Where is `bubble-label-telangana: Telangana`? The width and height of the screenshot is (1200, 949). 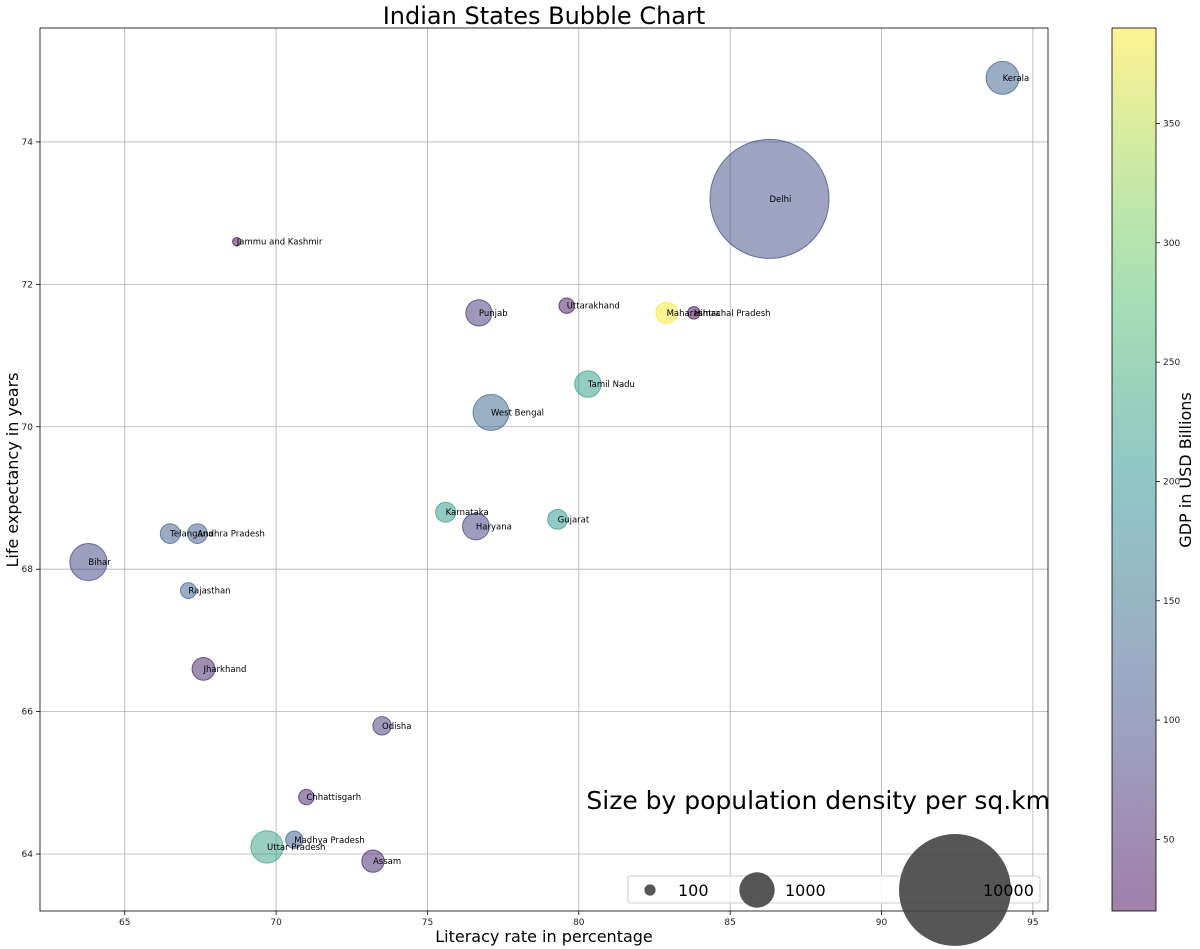
bubble-label-telangana: Telangana is located at coordinates (191, 535).